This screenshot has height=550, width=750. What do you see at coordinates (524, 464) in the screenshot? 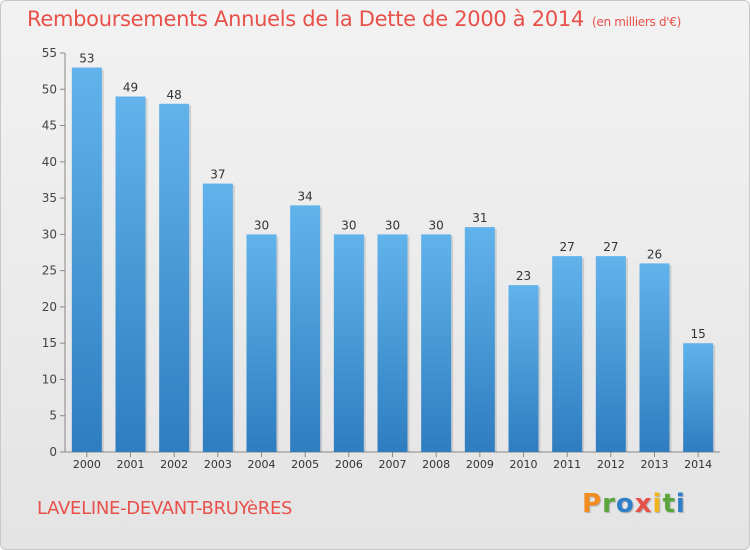
I see `x-tick-label: 2010` at bounding box center [524, 464].